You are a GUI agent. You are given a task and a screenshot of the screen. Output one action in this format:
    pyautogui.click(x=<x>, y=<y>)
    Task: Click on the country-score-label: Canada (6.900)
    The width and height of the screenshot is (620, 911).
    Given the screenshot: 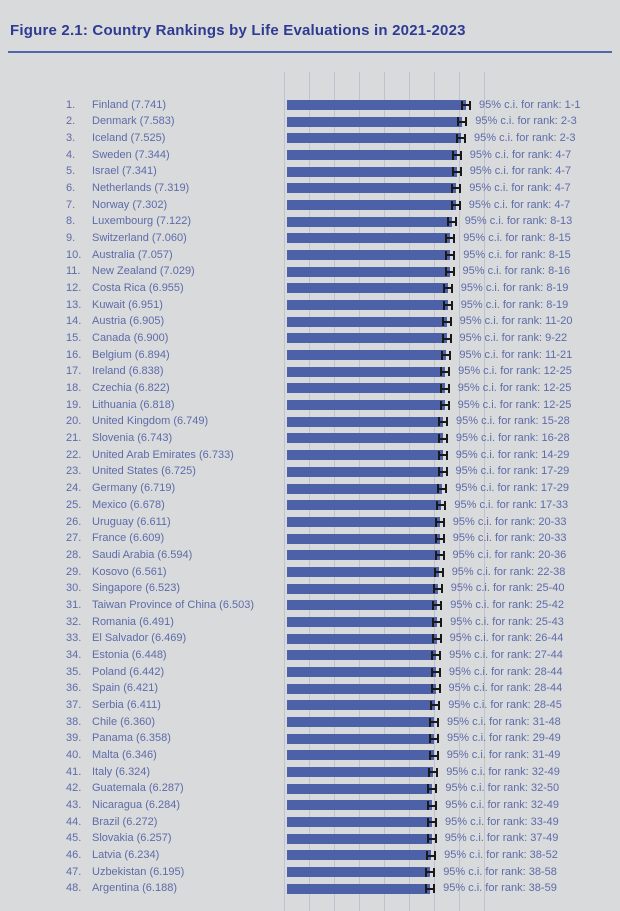 What is the action you would take?
    pyautogui.click(x=130, y=338)
    